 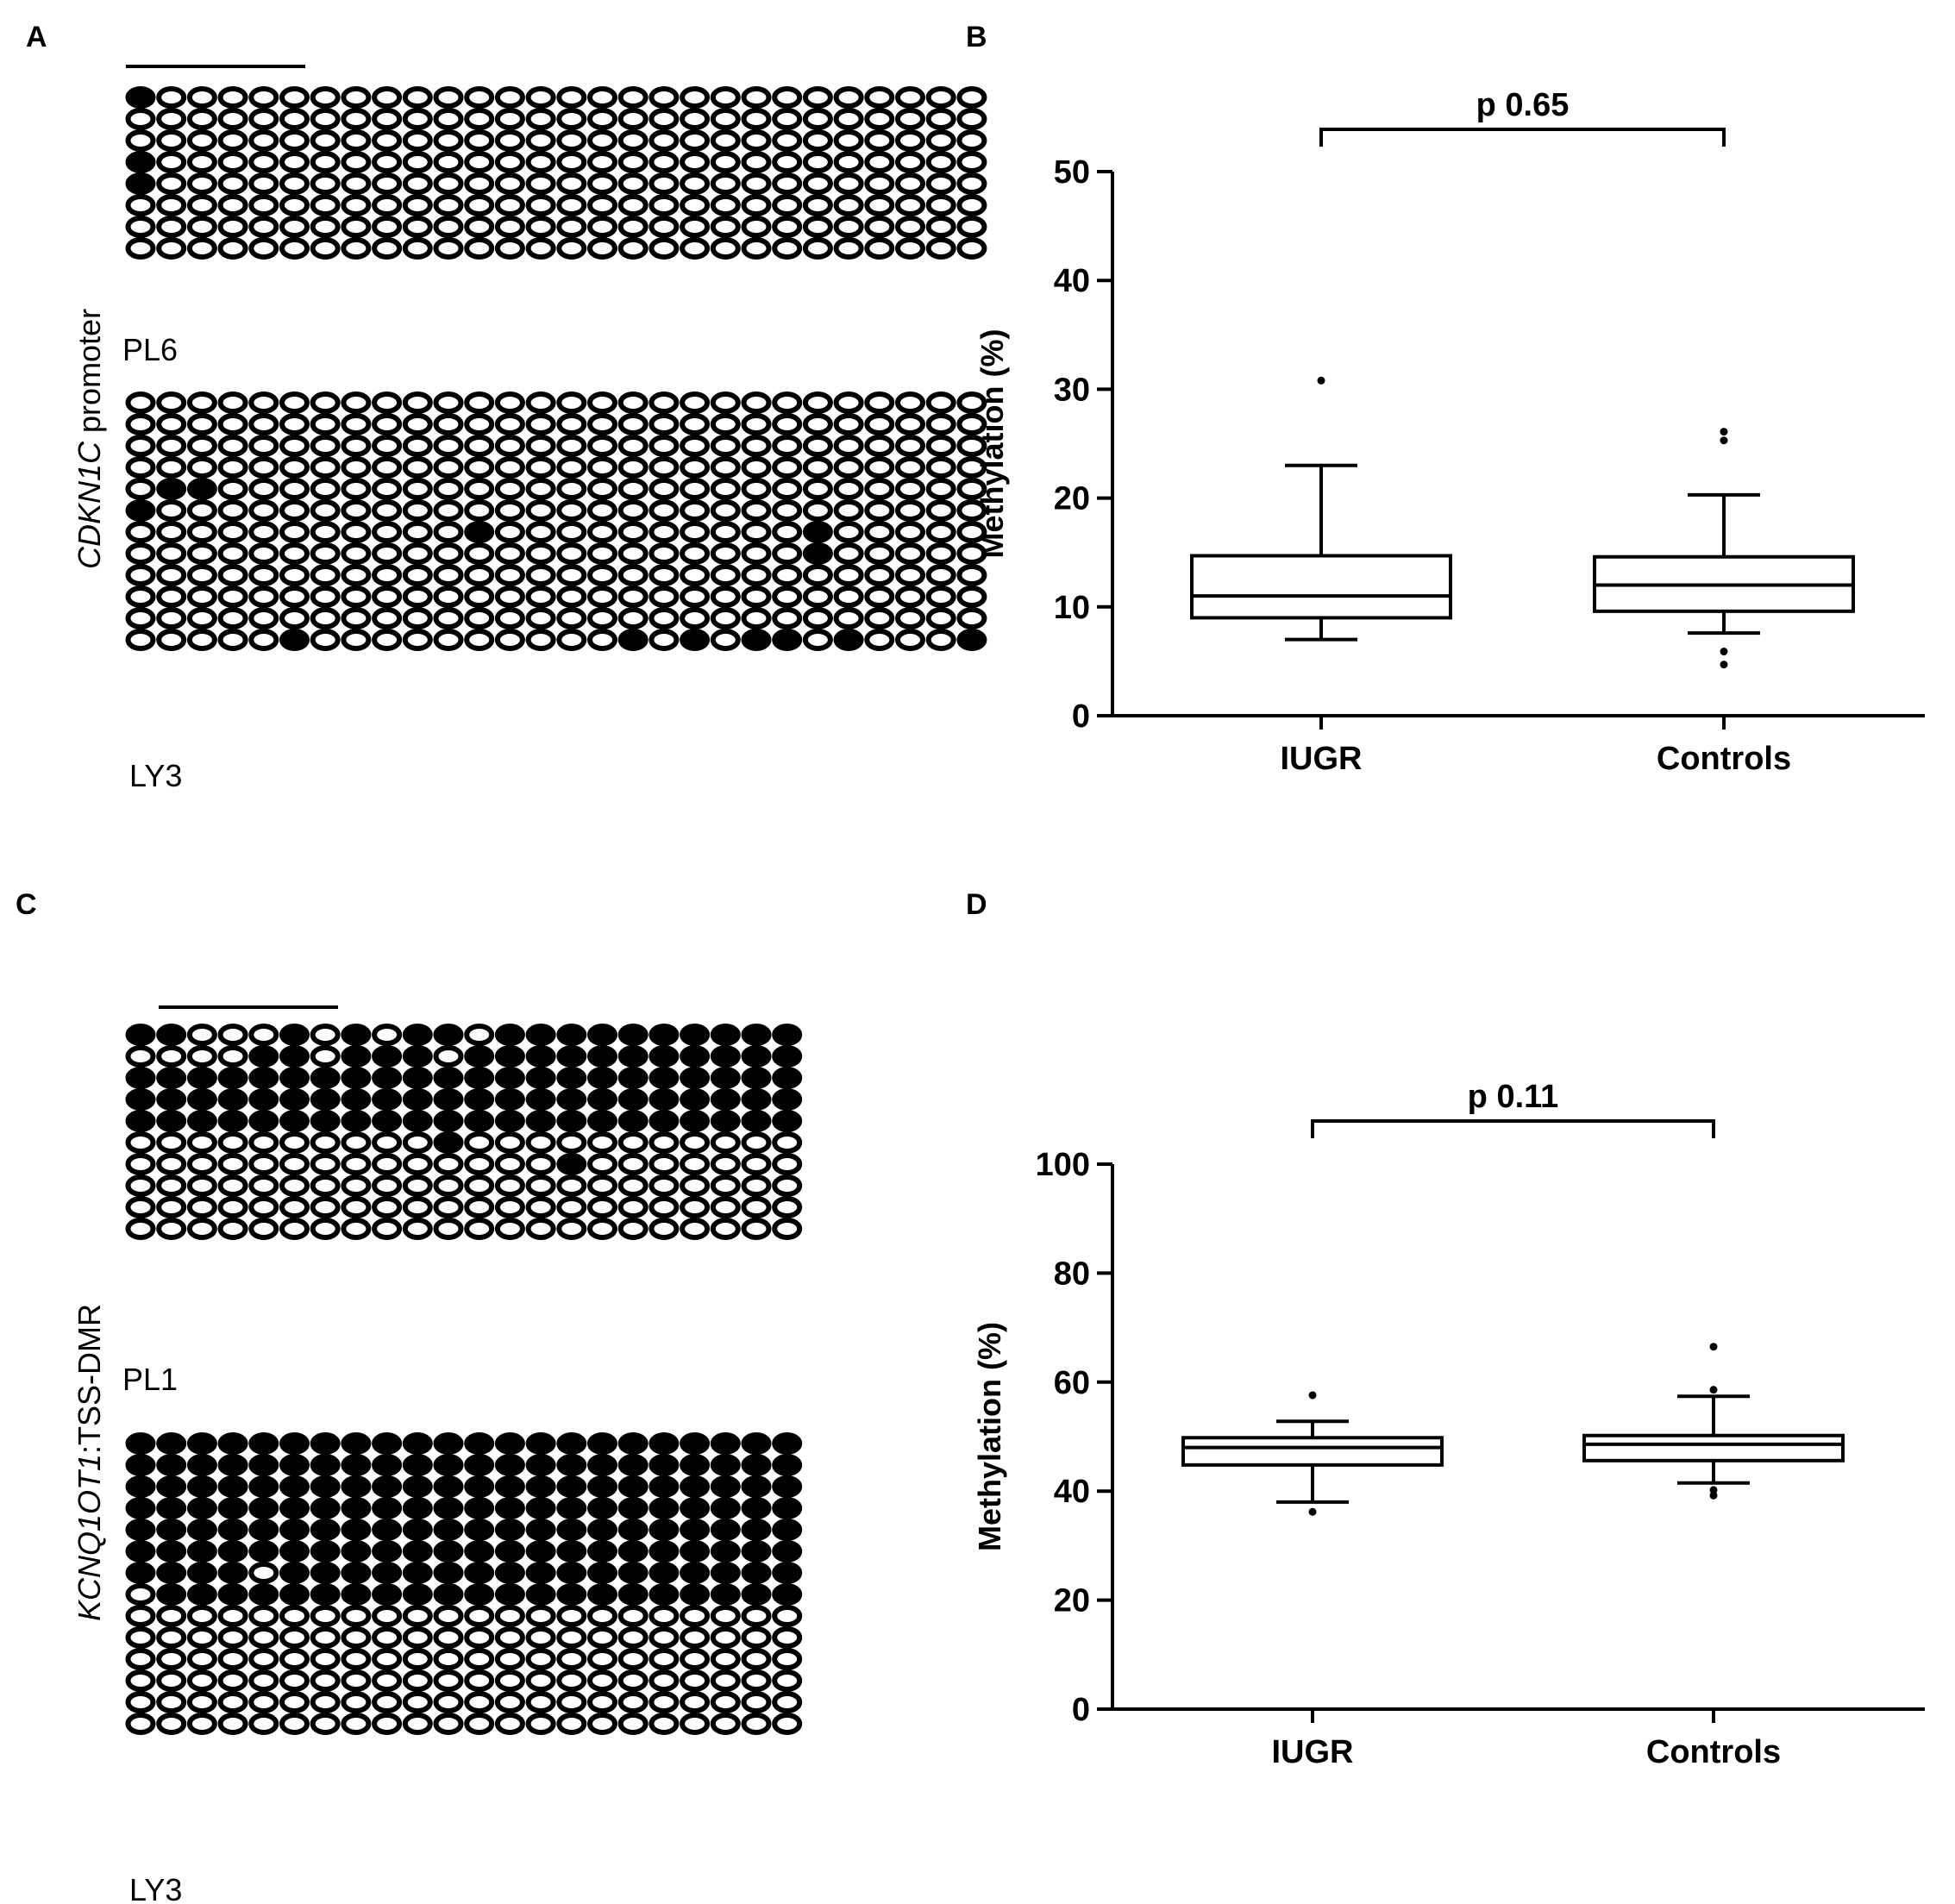 What do you see at coordinates (1321, 576) in the screenshot?
I see `box-iugr: IUGR` at bounding box center [1321, 576].